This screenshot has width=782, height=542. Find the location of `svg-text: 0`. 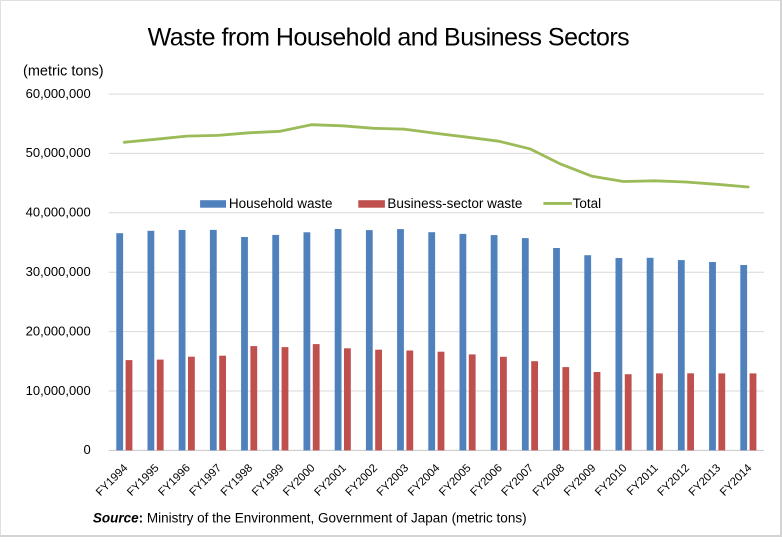

svg-text: 0 is located at coordinates (86, 449).